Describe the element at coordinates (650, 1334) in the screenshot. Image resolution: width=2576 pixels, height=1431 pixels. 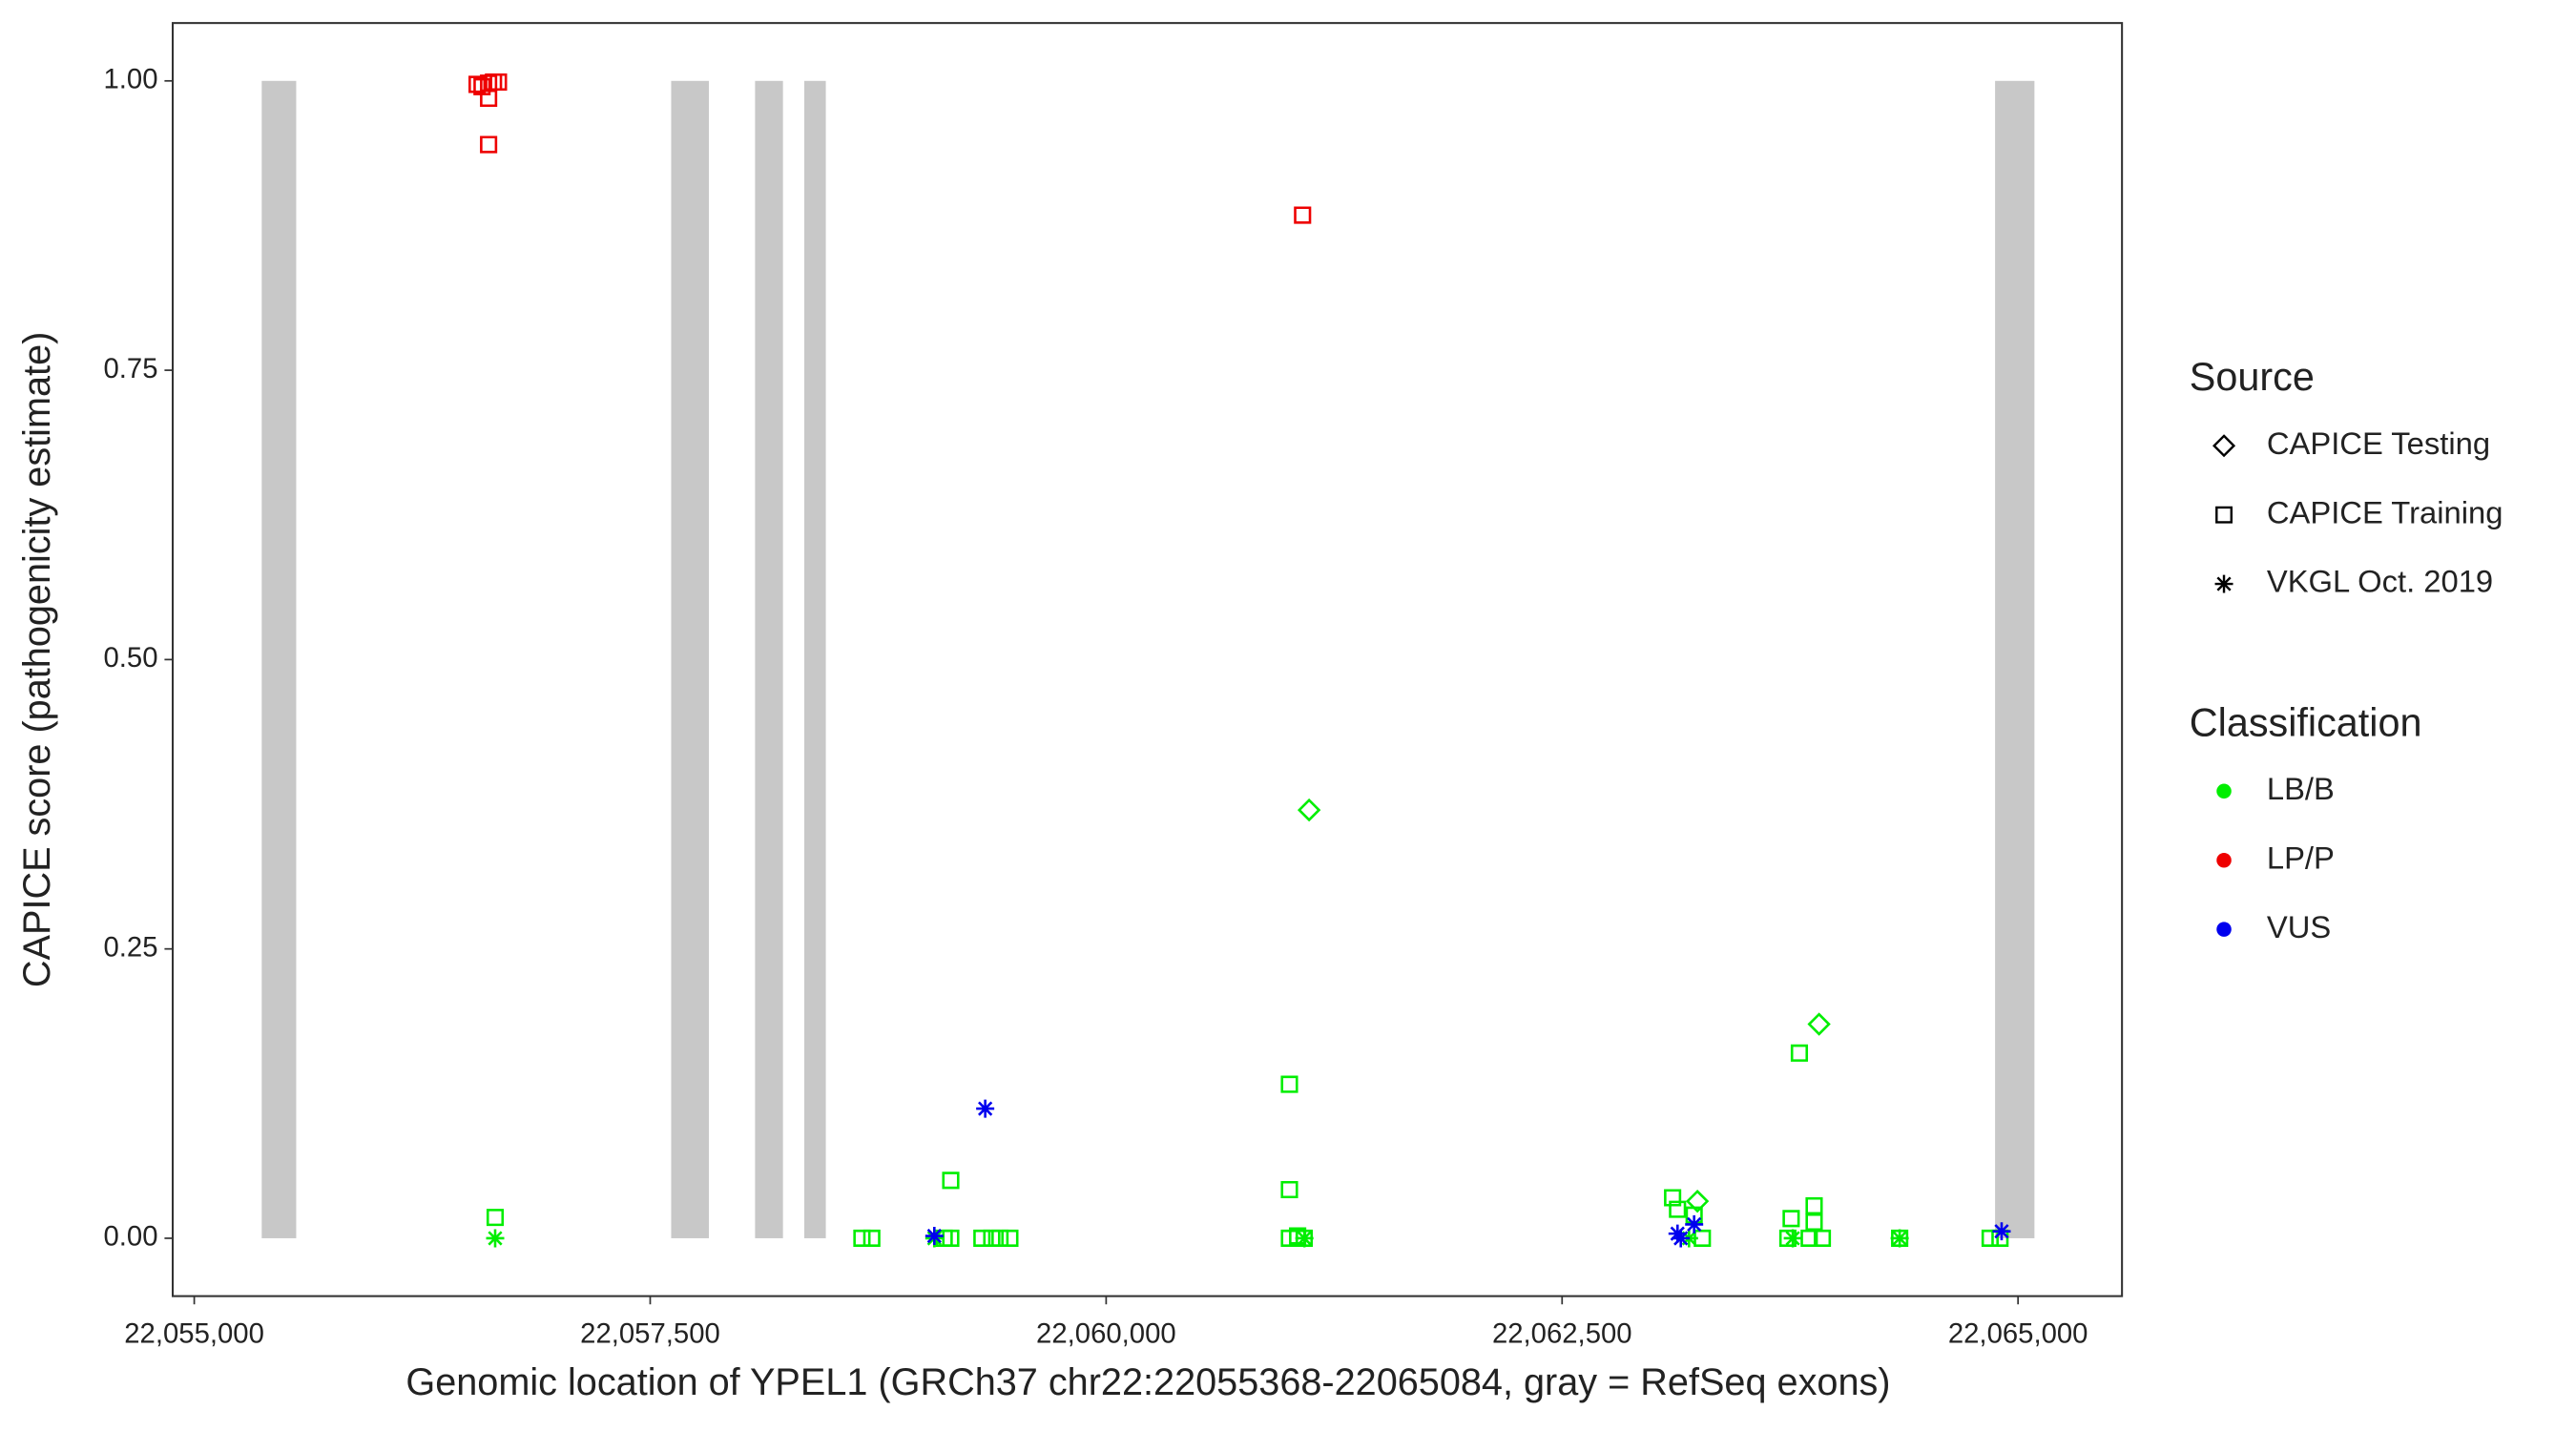
I see `x-tick-label: 22,057,500` at that location.